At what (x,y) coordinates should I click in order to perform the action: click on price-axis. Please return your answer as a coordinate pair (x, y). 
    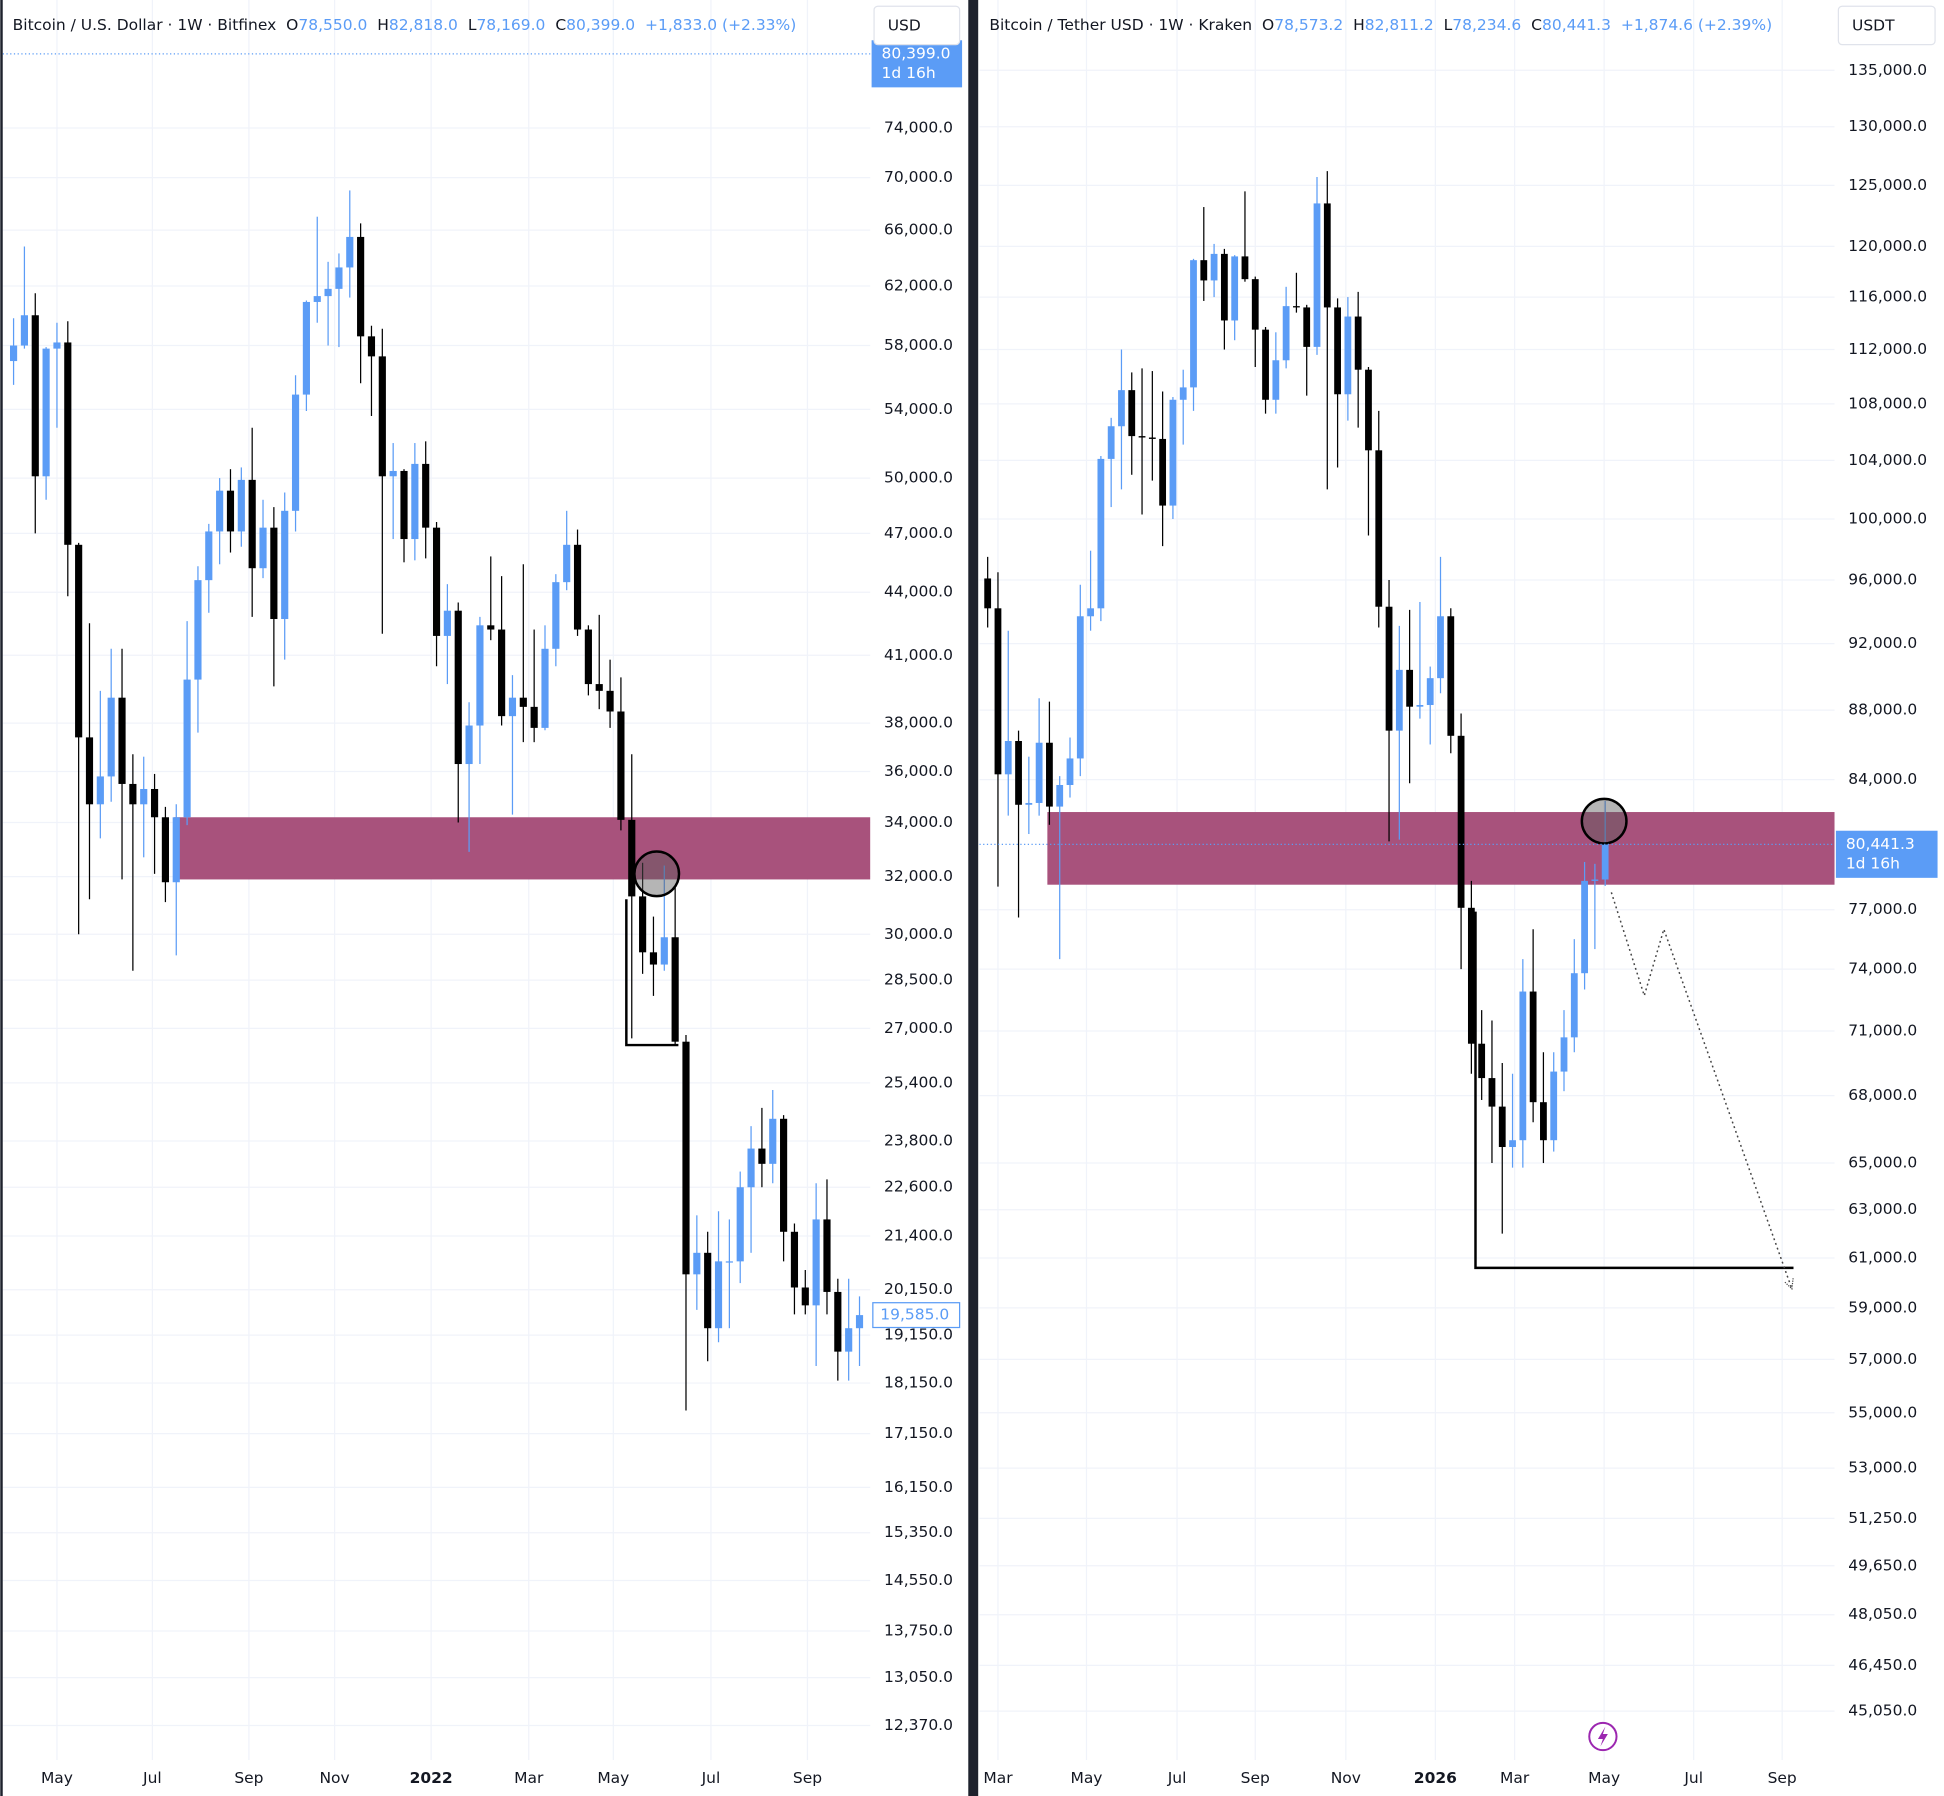
    Looking at the image, I should click on (1889, 898).